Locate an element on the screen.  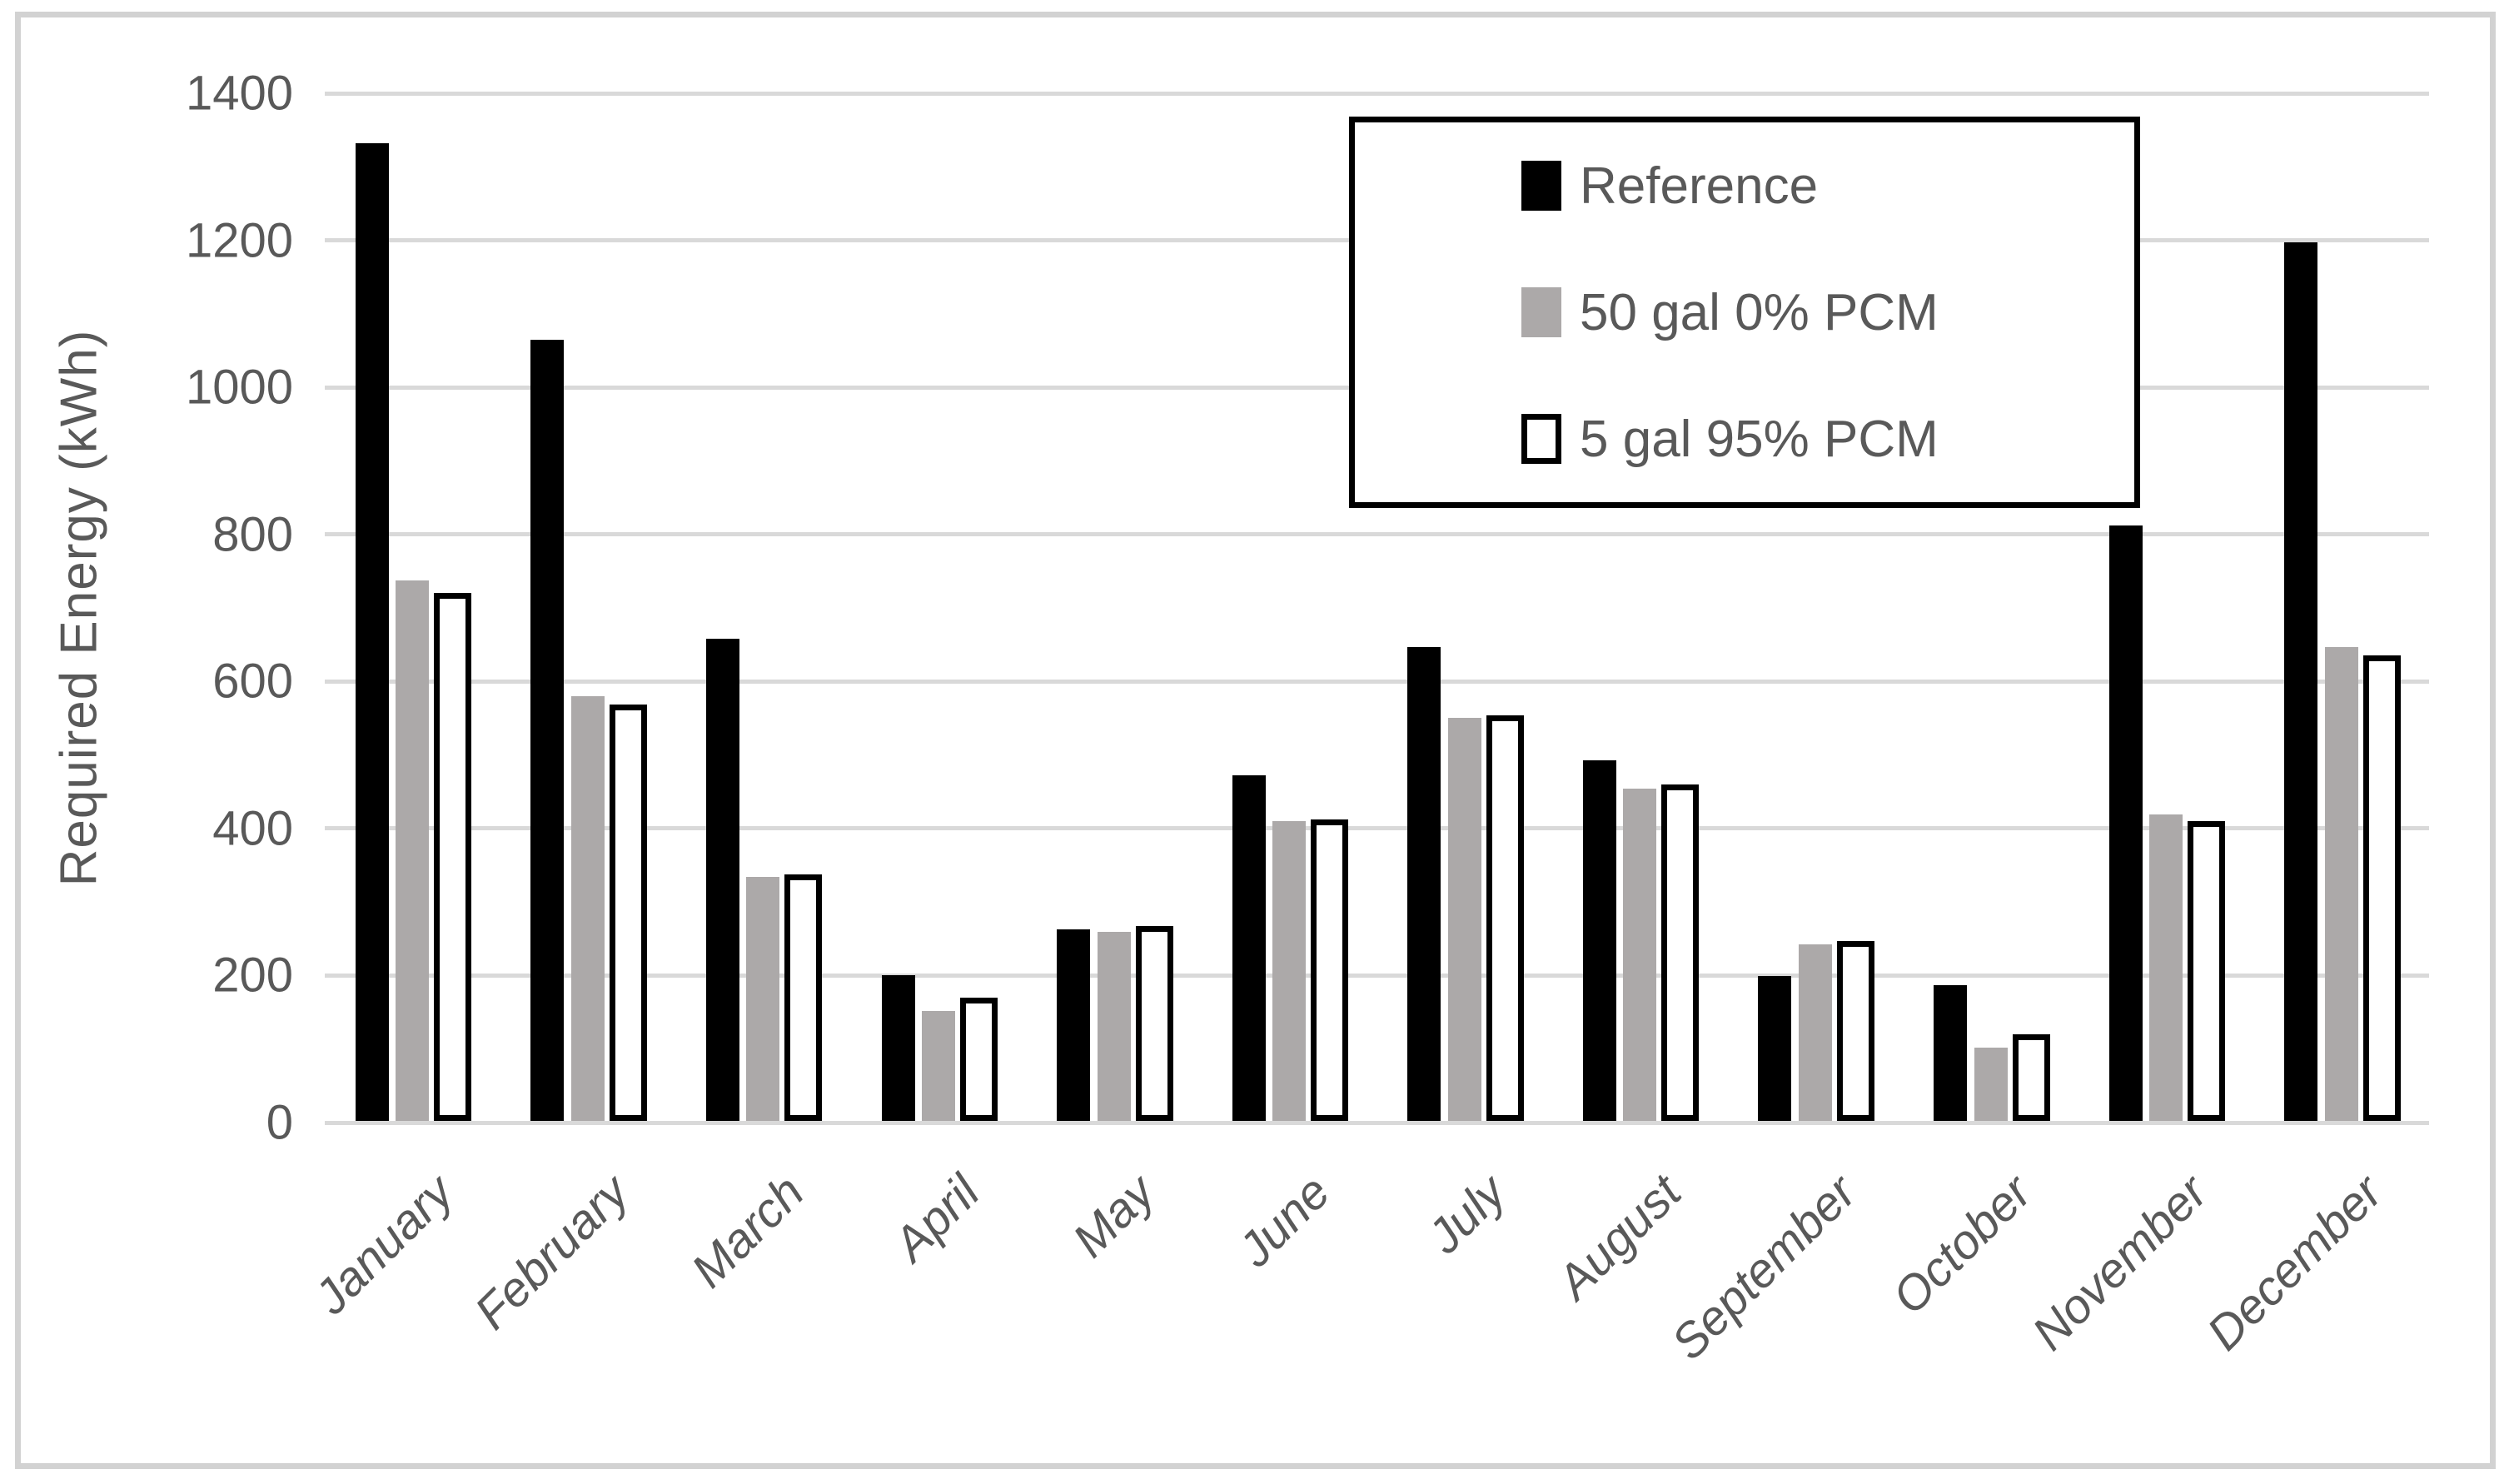
x-label-march: March is located at coordinates (748, 1231).